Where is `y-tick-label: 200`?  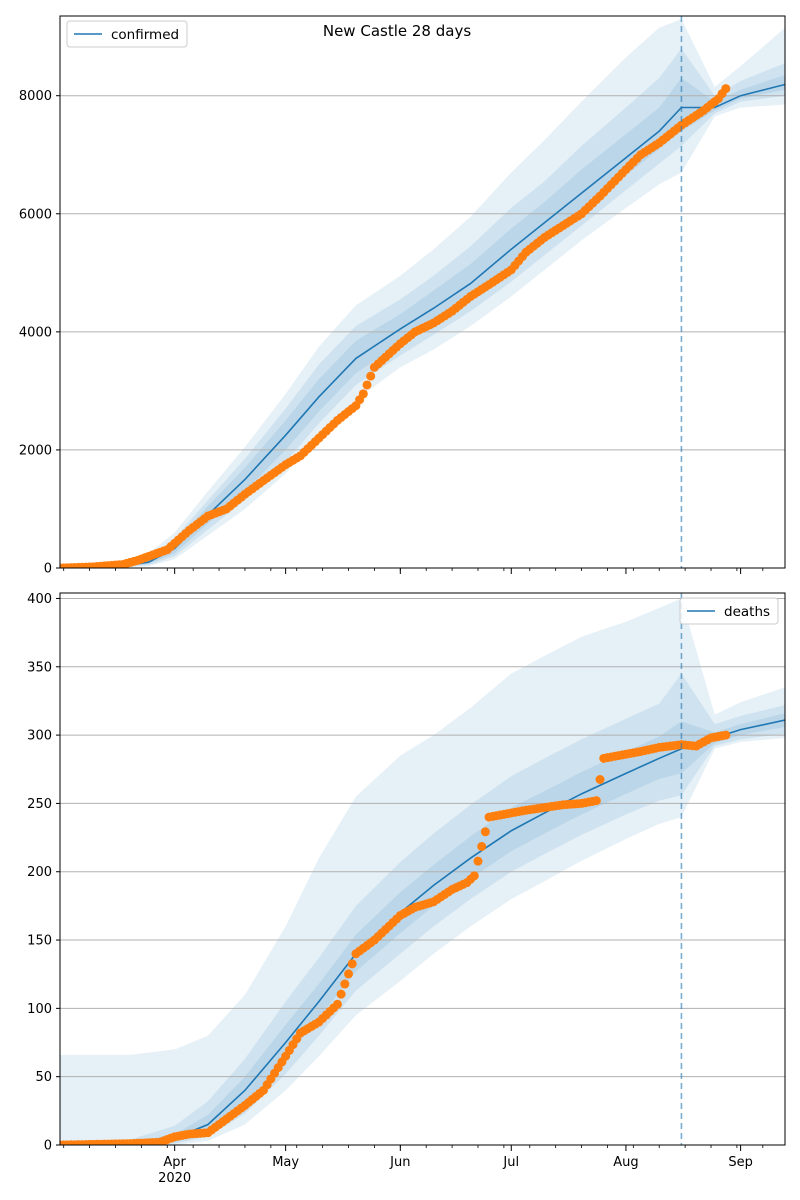
y-tick-label: 200 is located at coordinates (39, 872).